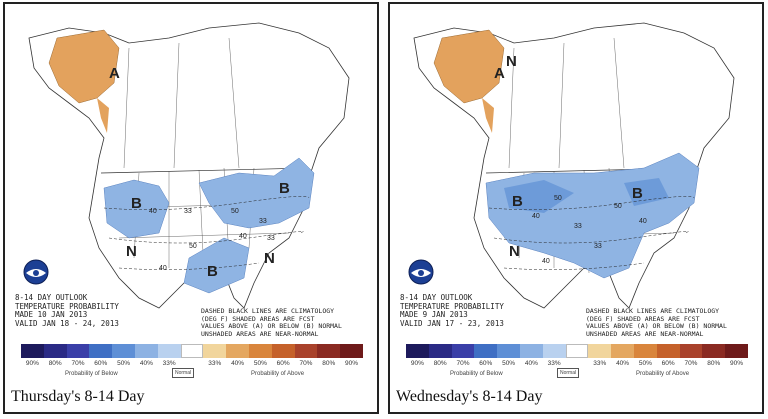 This screenshot has height=419, width=768. I want to click on outlook-valid: VALID JAN 18 - 24, 2013, so click(67, 323).